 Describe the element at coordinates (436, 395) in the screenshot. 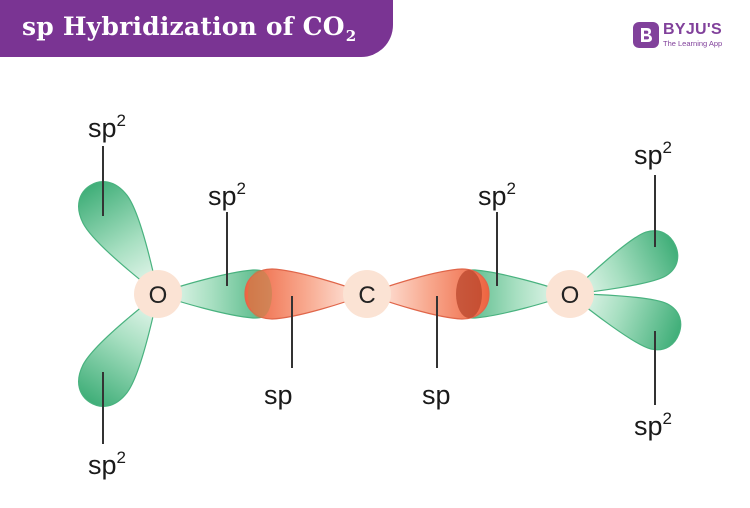

I see `label-carbon-right: sp` at that location.